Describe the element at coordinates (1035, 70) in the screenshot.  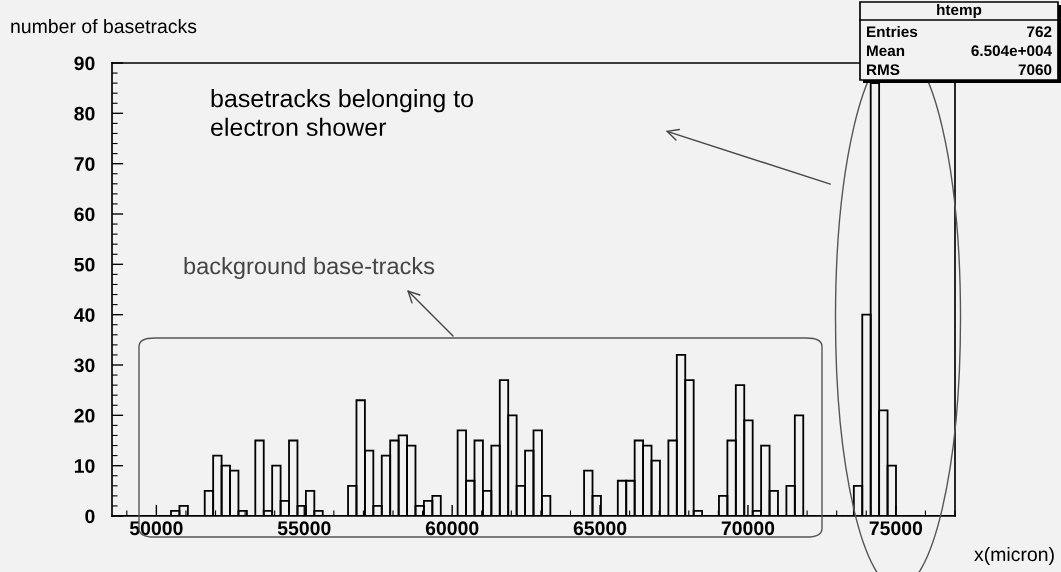
I see `text: 7060` at that location.